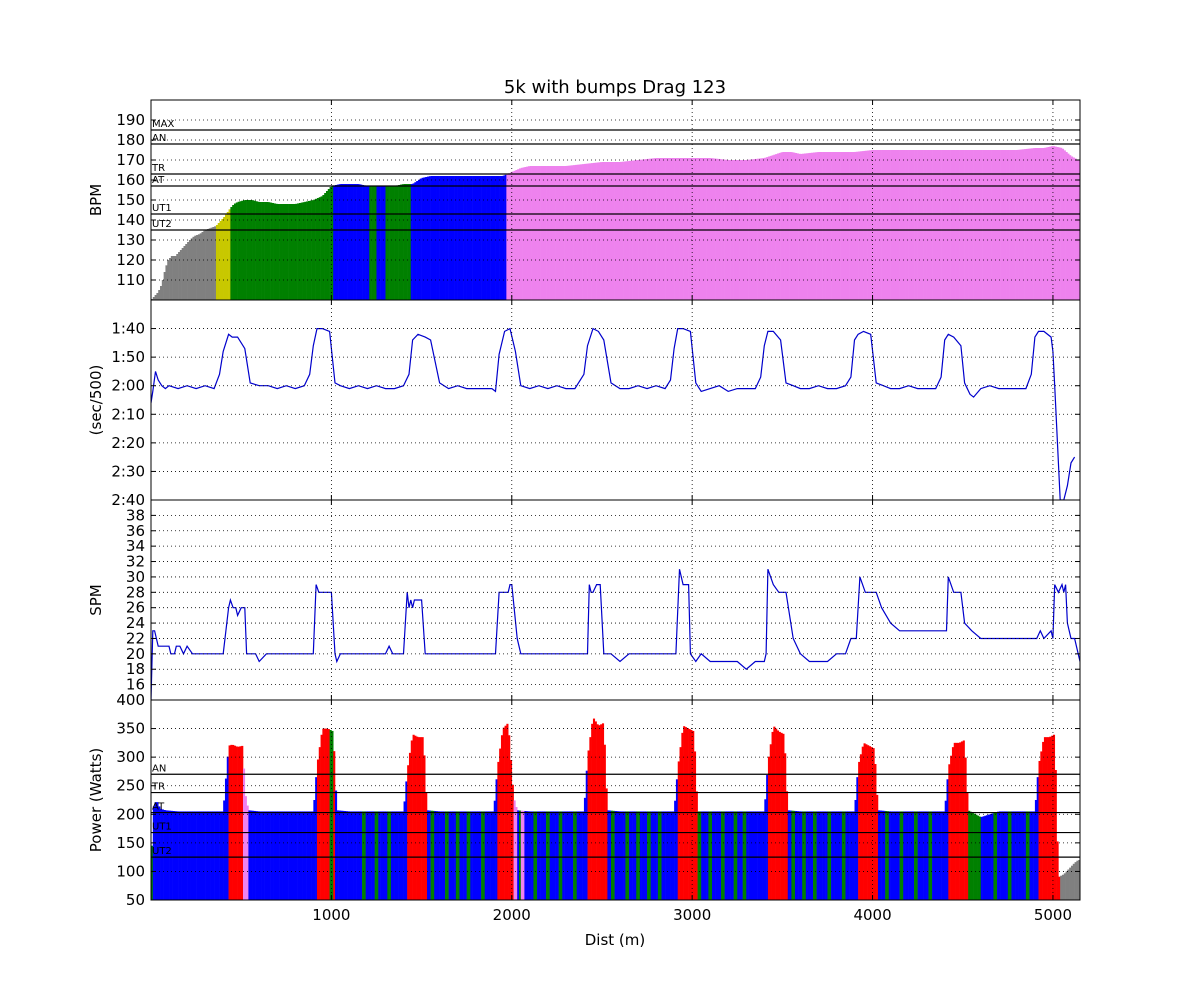 The height and width of the screenshot is (1000, 1200). What do you see at coordinates (158, 180) in the screenshot?
I see `zone-label-at: AT` at bounding box center [158, 180].